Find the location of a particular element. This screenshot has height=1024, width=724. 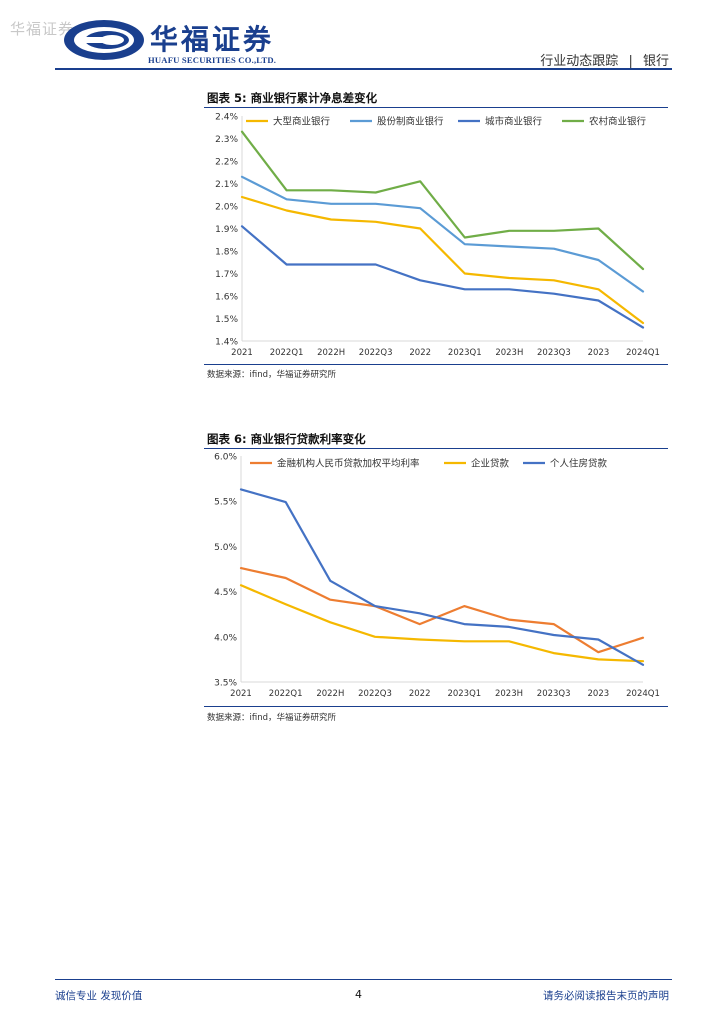

section-label: 行业动态跟踪 is located at coordinates (579, 61).